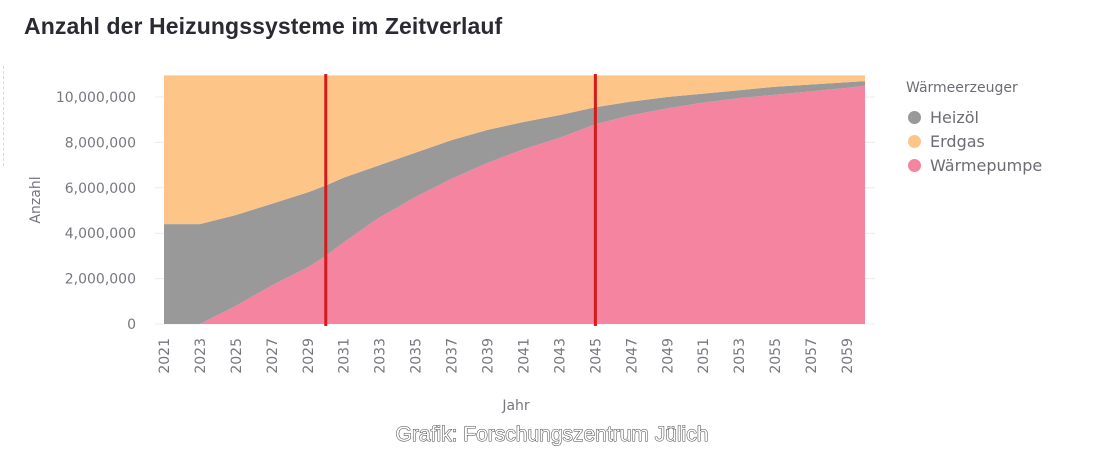  What do you see at coordinates (131, 325) in the screenshot?
I see `y-tick-label: 0` at bounding box center [131, 325].